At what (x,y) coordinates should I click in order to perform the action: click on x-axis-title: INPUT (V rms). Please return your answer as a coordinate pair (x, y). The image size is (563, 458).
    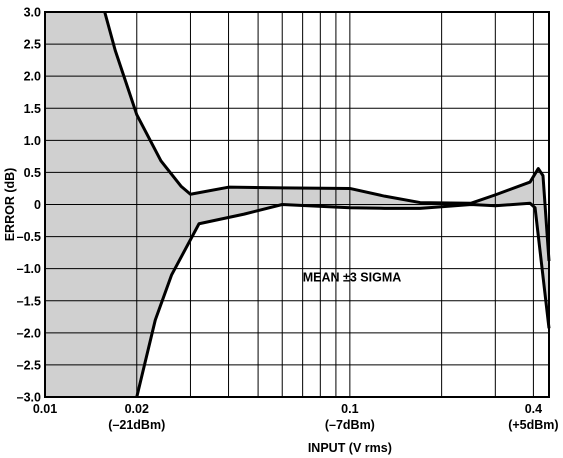
    Looking at the image, I should click on (350, 448).